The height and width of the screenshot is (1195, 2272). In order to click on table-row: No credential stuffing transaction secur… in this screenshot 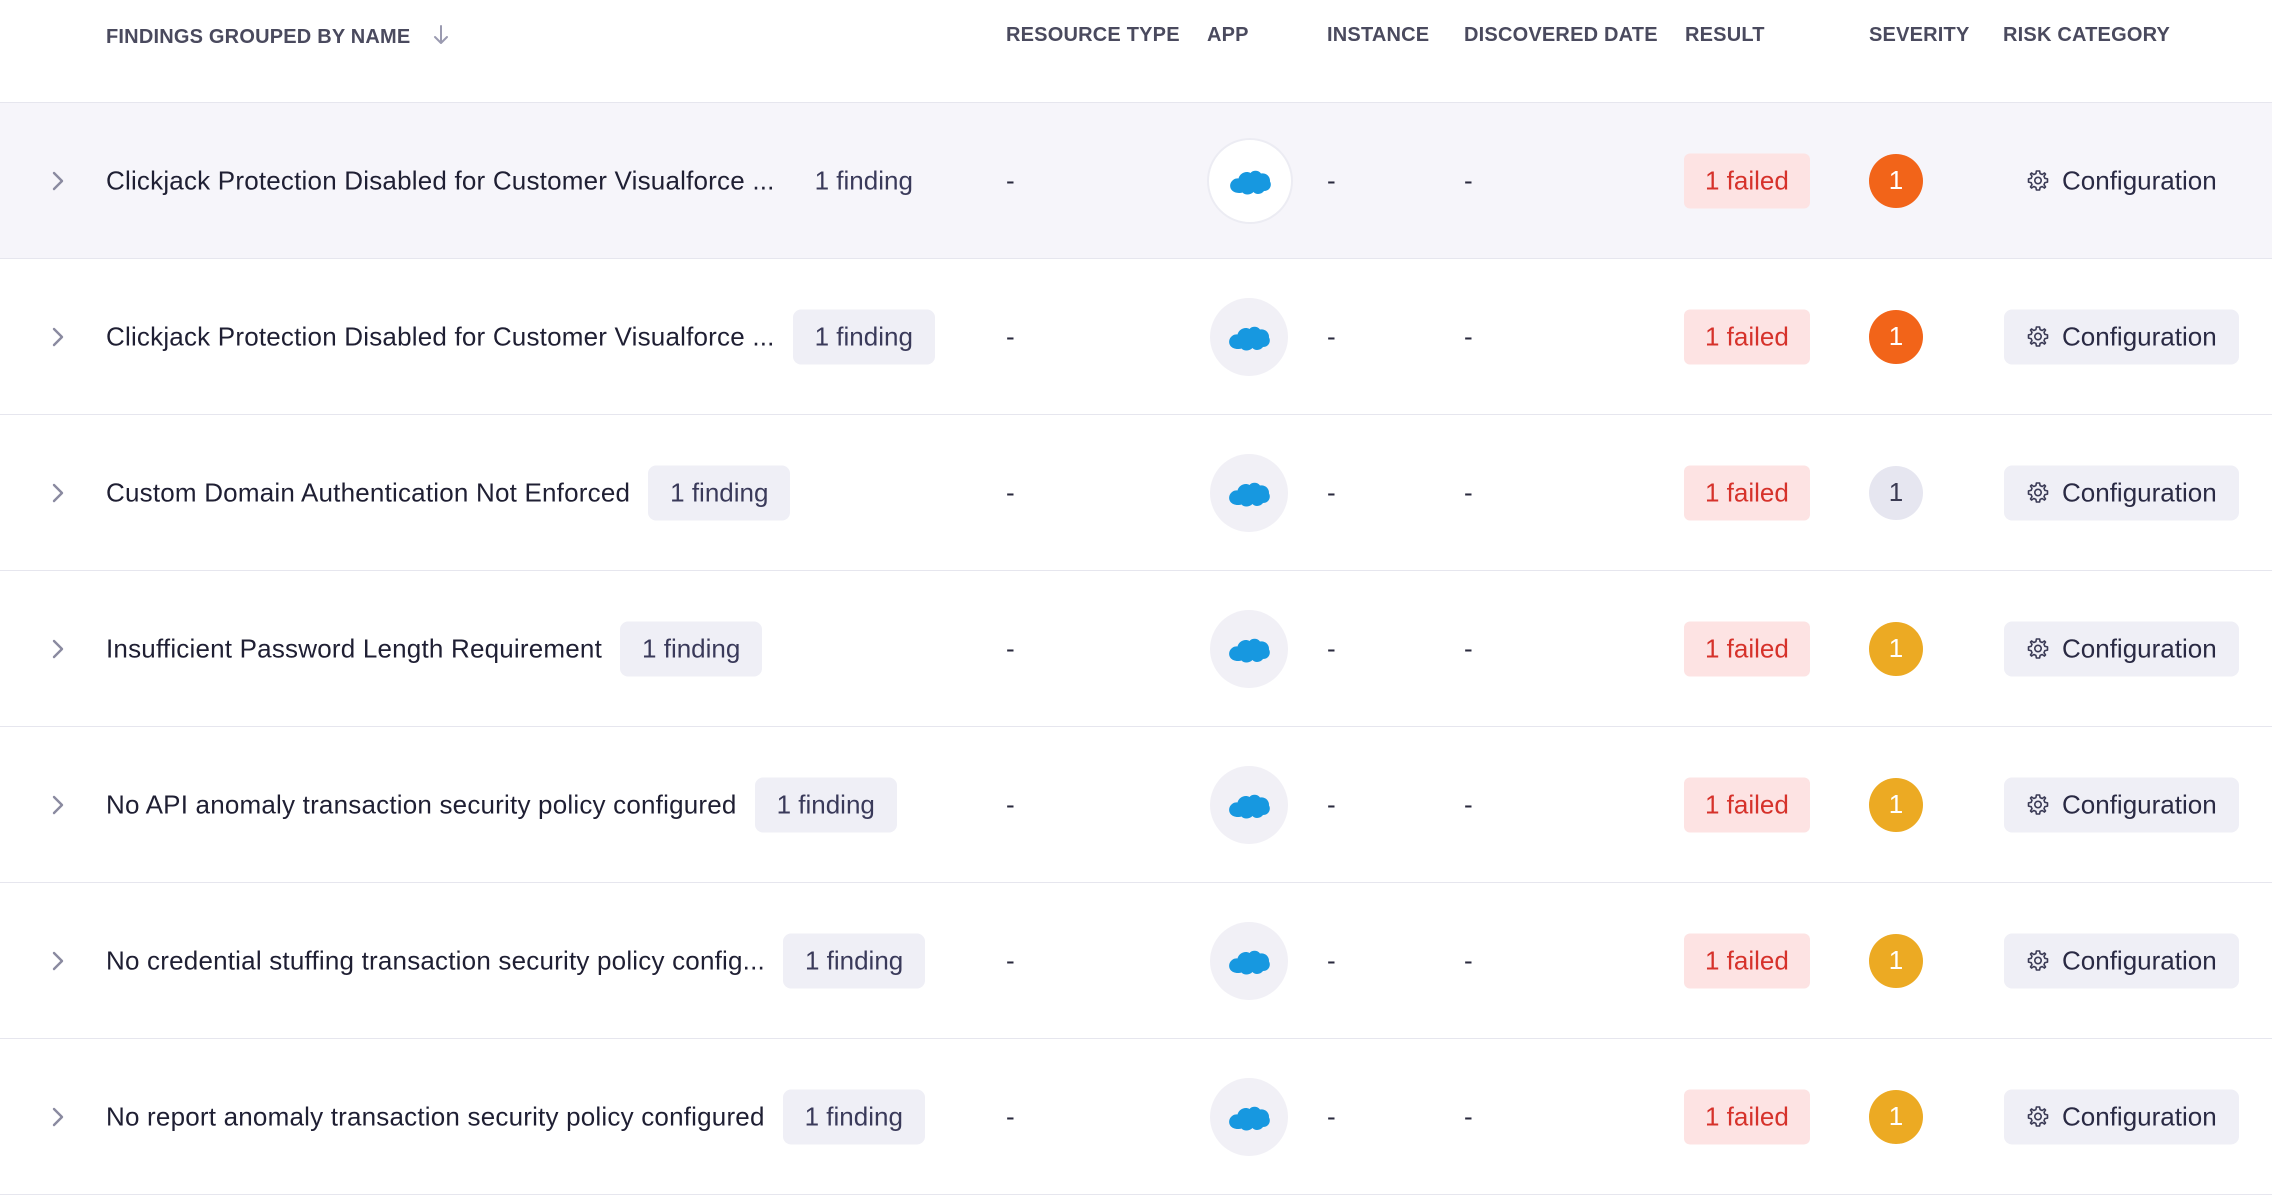, I will do `click(1136, 961)`.